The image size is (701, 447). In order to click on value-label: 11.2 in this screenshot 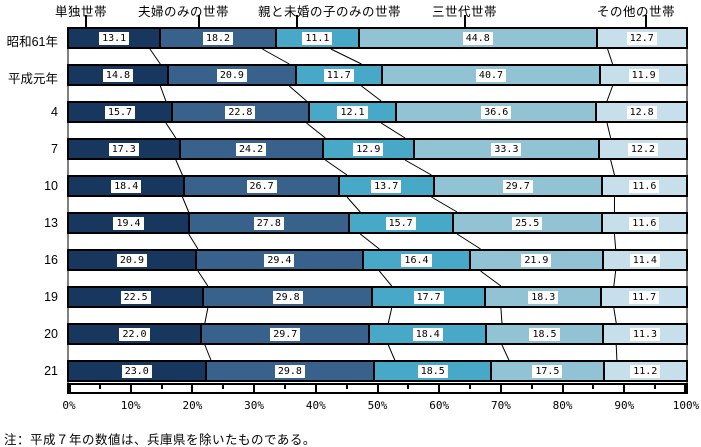, I will do `click(645, 371)`.